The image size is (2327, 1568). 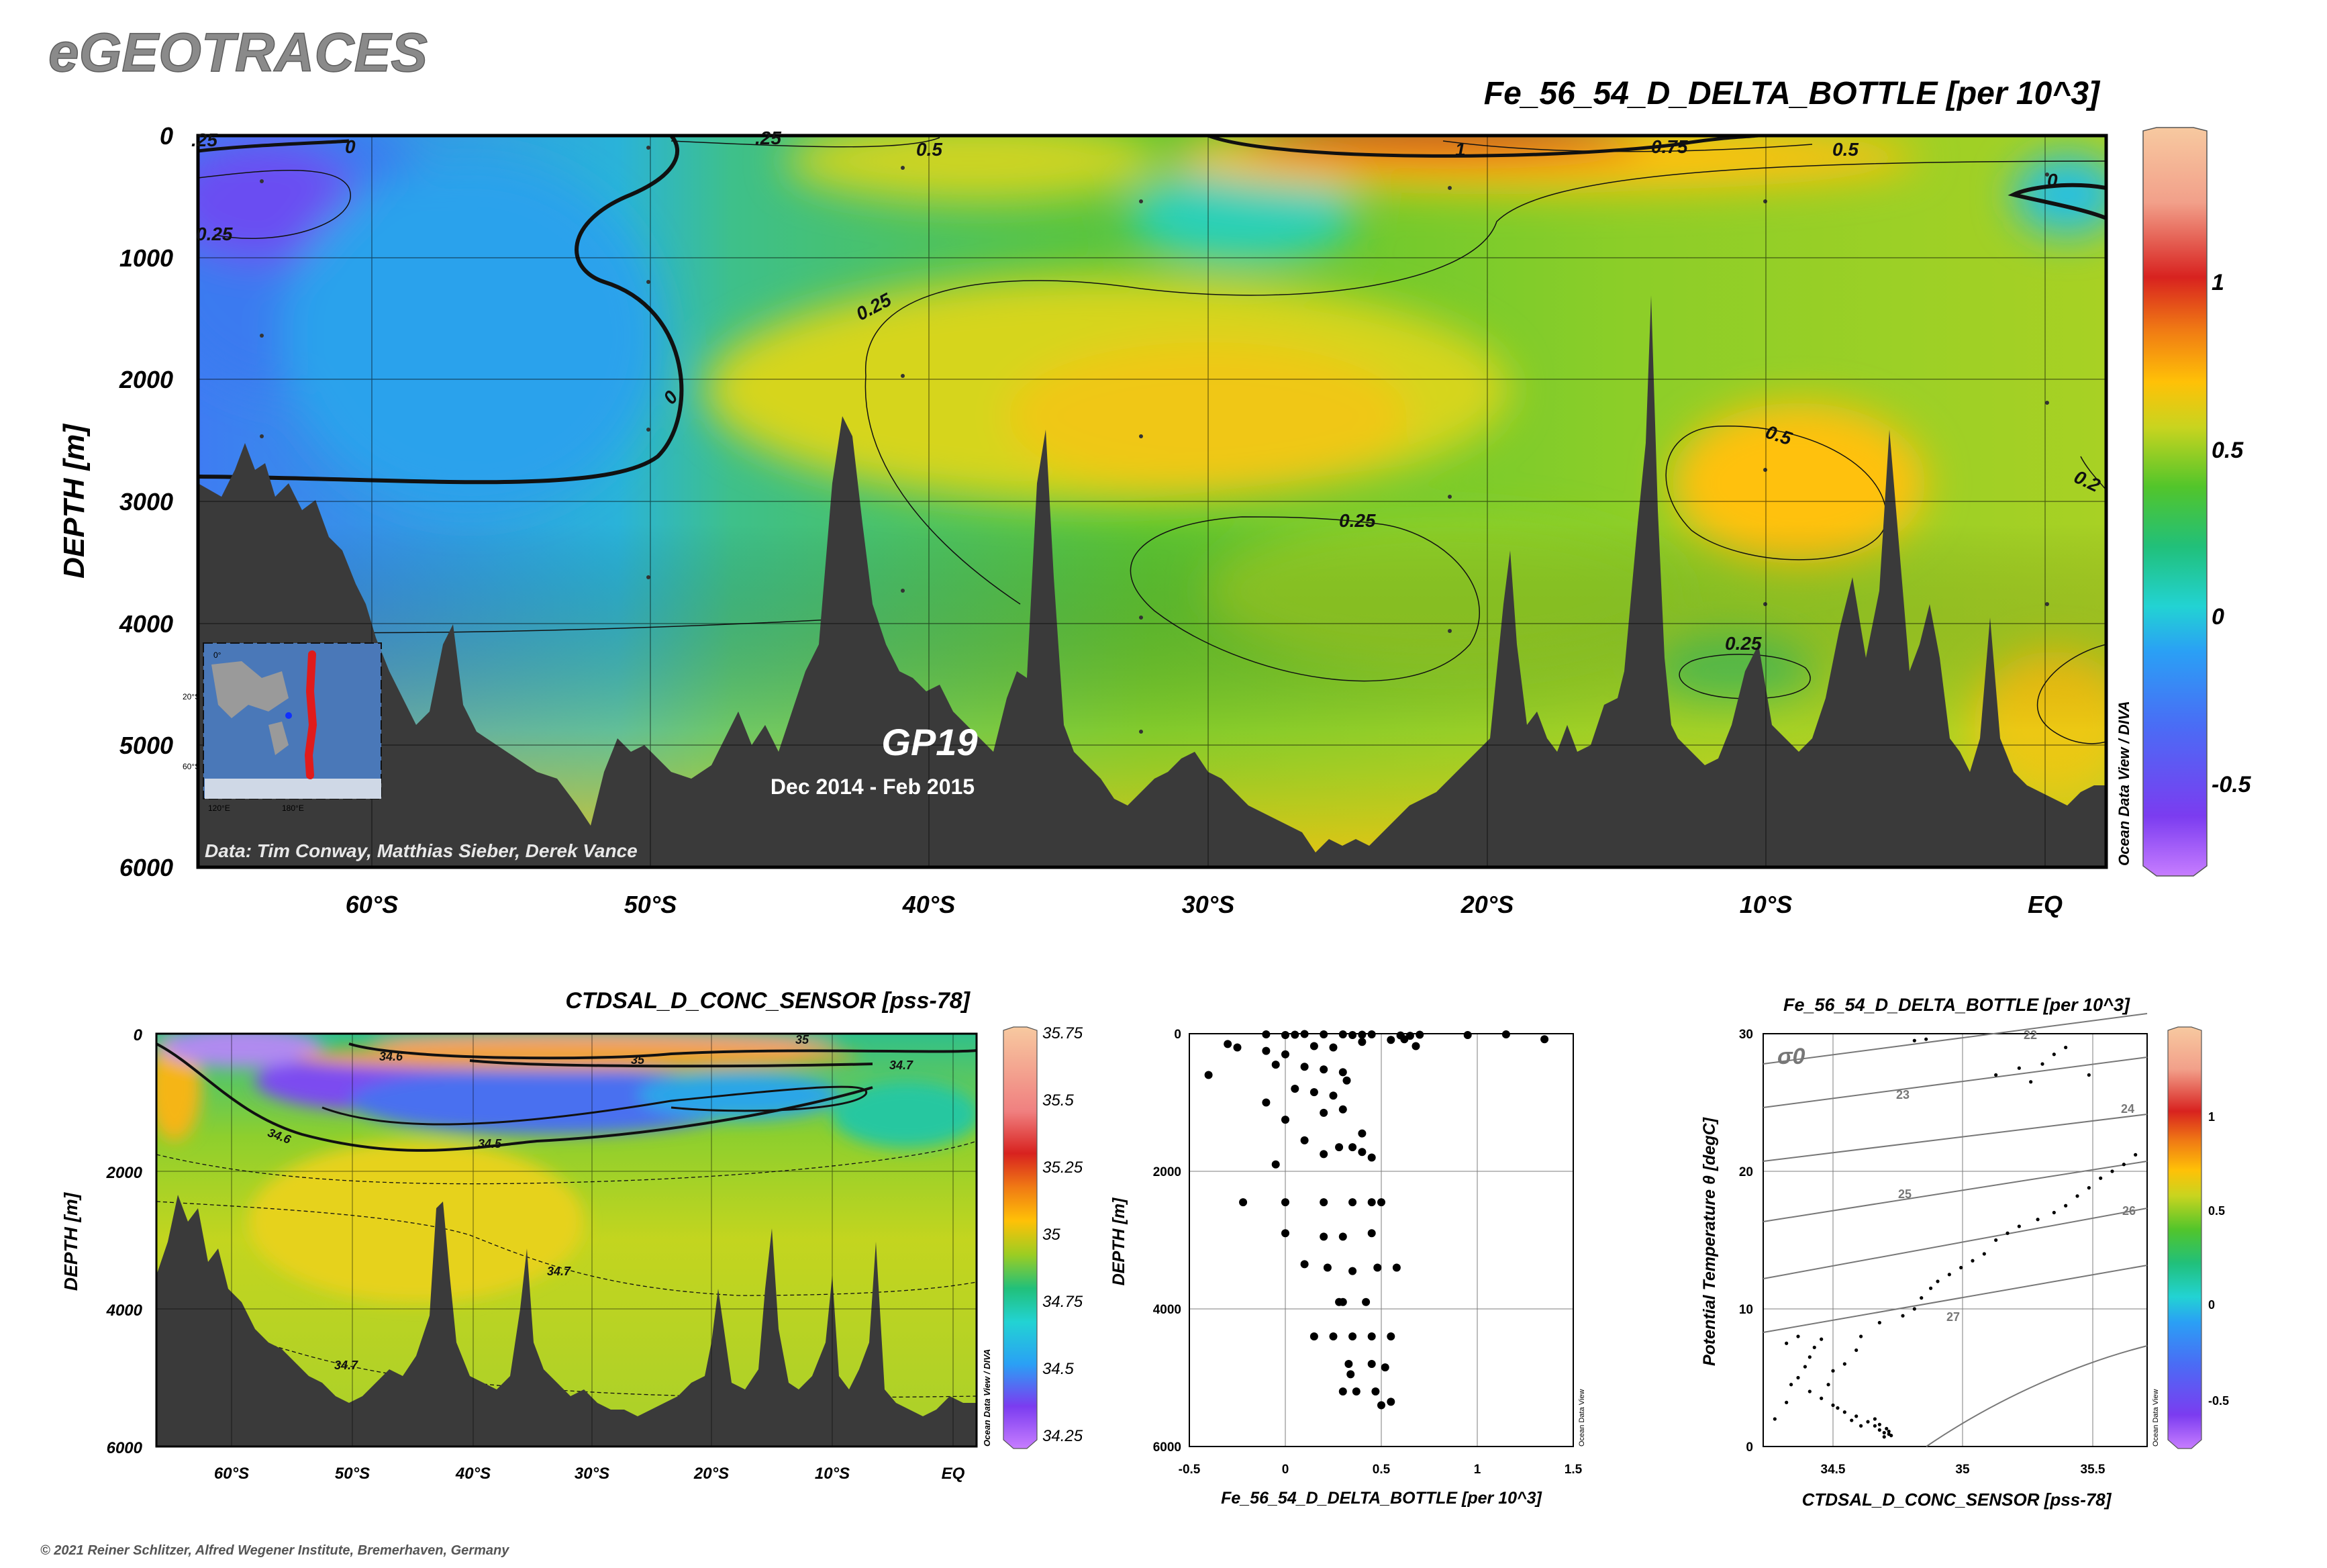 What do you see at coordinates (1167, 1172) in the screenshot?
I see `sc1-ytick: 2000` at bounding box center [1167, 1172].